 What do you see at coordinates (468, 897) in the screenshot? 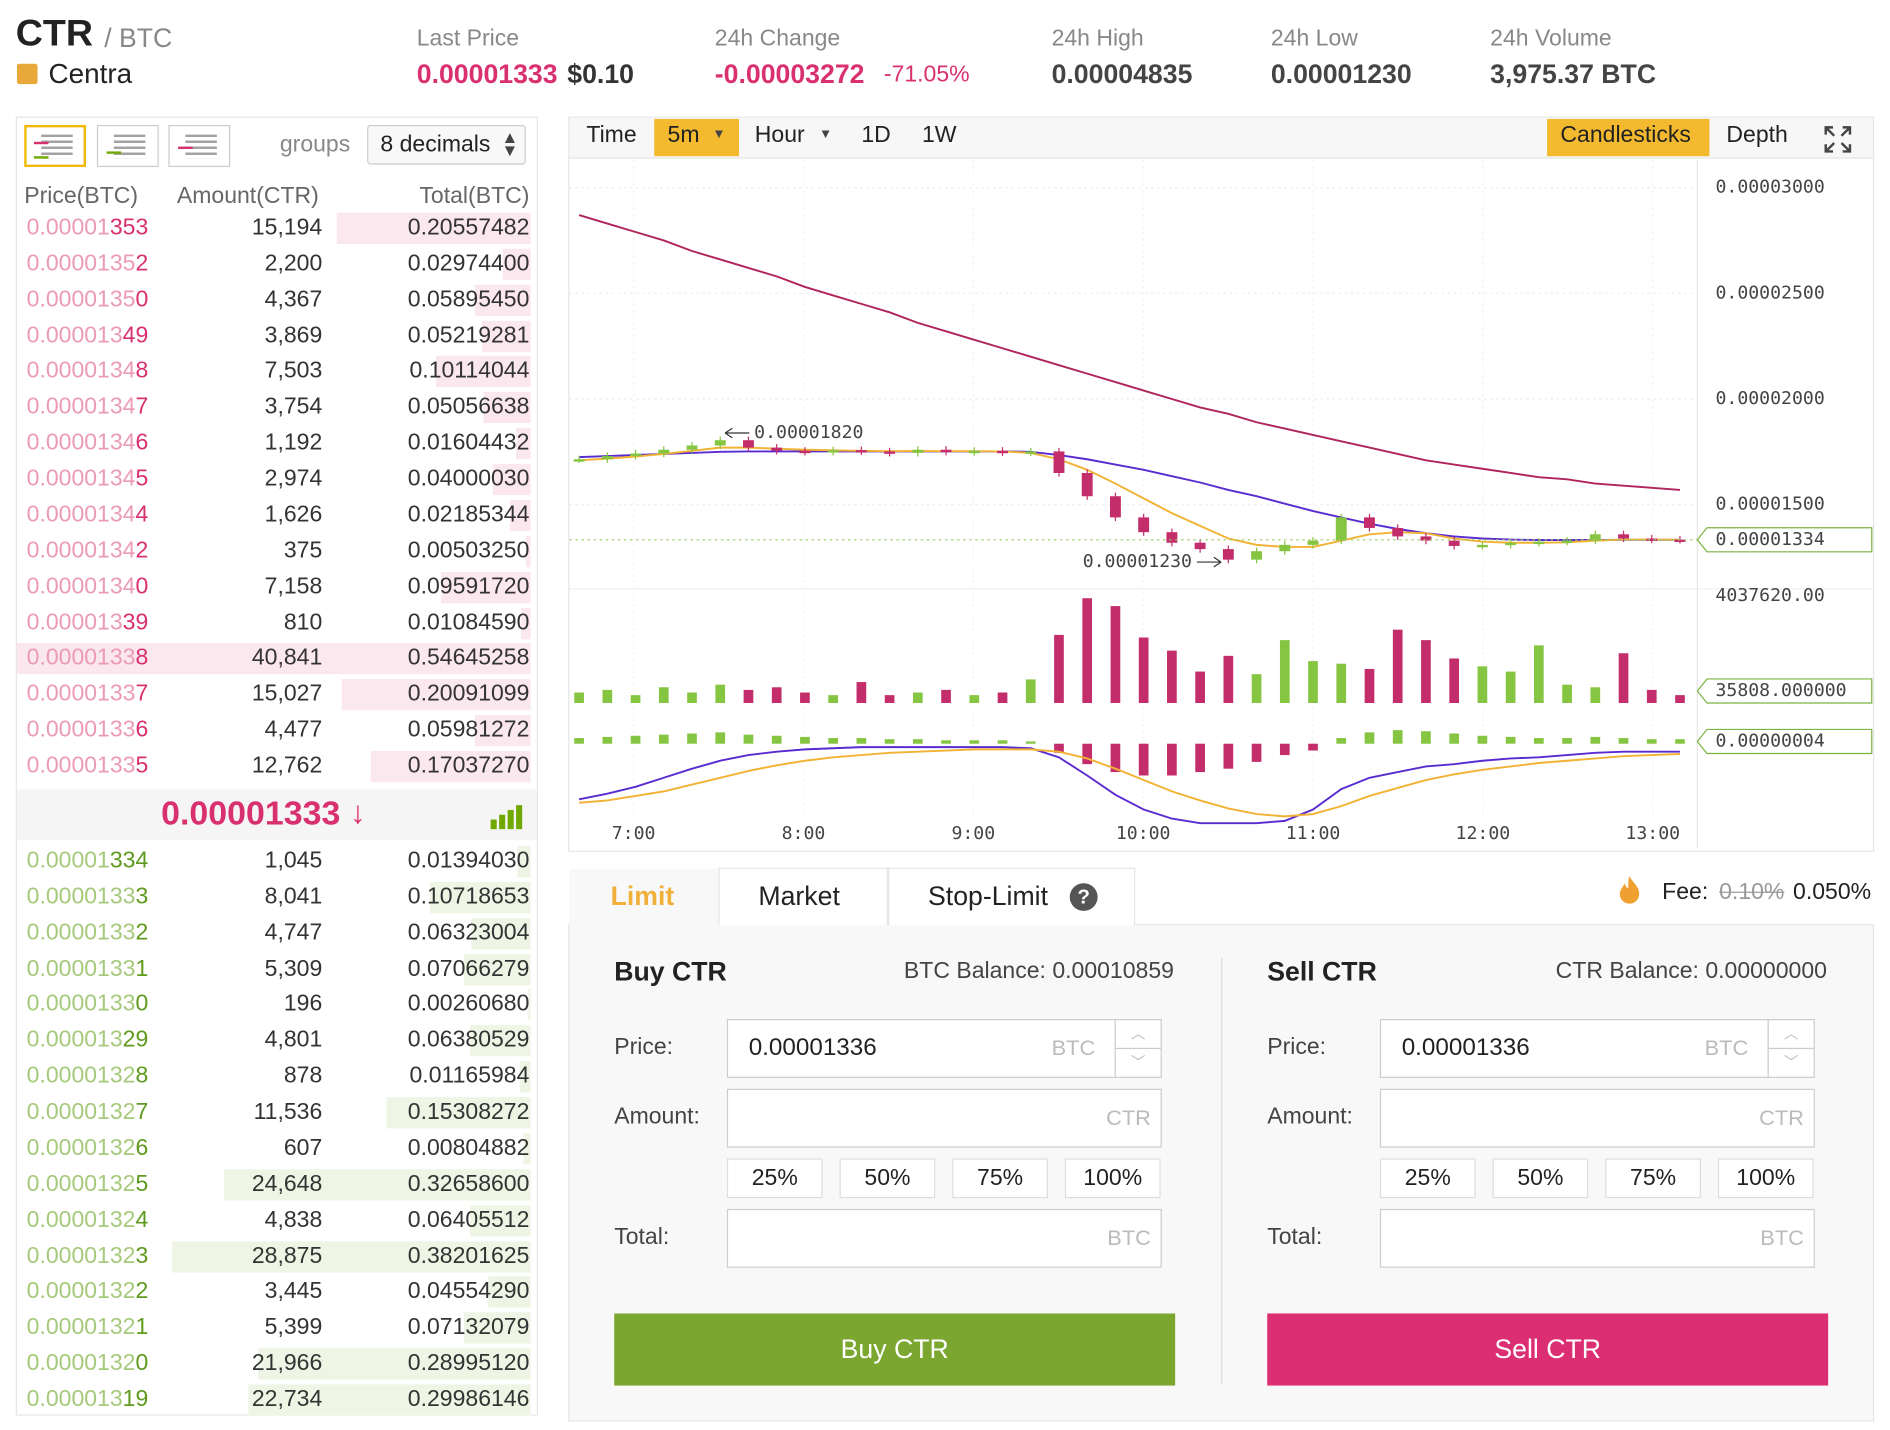
I see `total: 0.10718653` at bounding box center [468, 897].